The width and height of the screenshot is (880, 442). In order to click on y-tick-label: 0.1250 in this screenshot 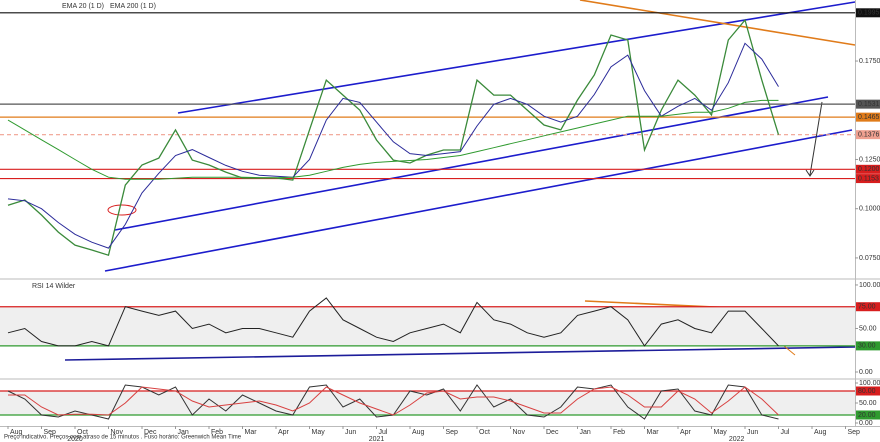, I will do `click(869, 159)`.